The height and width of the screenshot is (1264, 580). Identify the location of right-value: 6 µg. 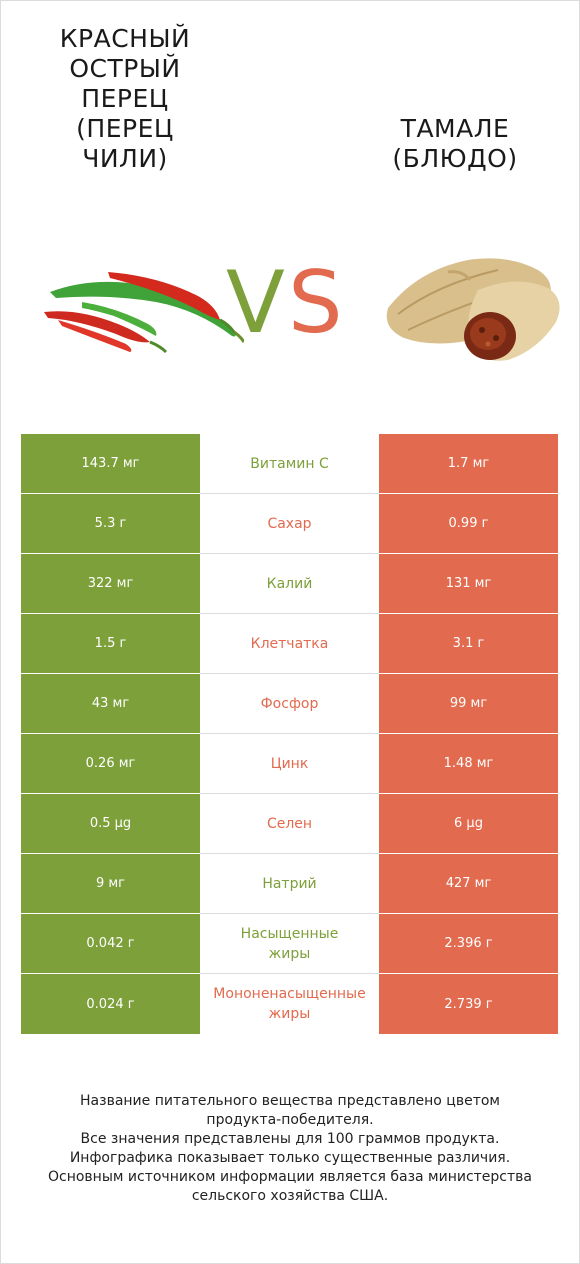
(468, 824).